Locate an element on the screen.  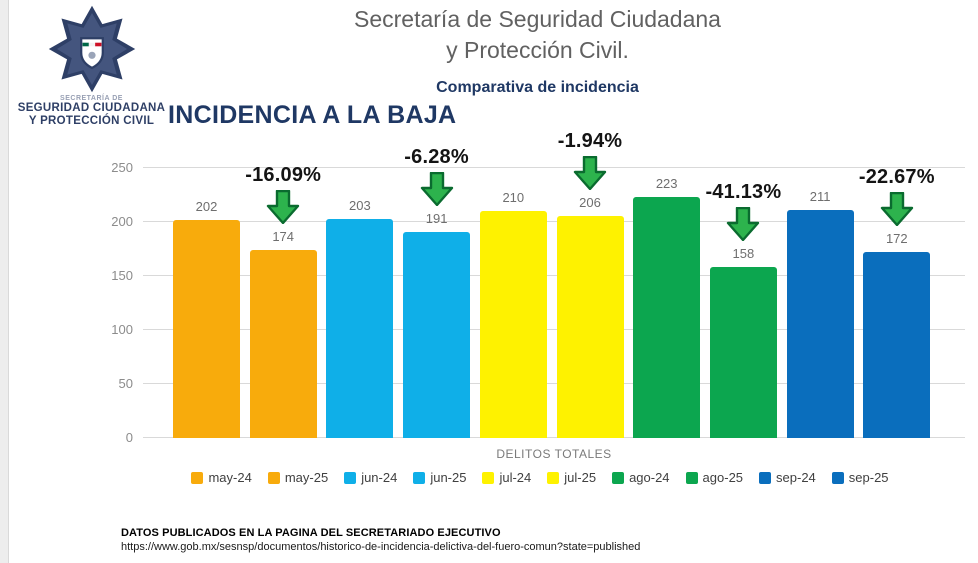
legend-label: jul-25 is located at coordinates (580, 477).